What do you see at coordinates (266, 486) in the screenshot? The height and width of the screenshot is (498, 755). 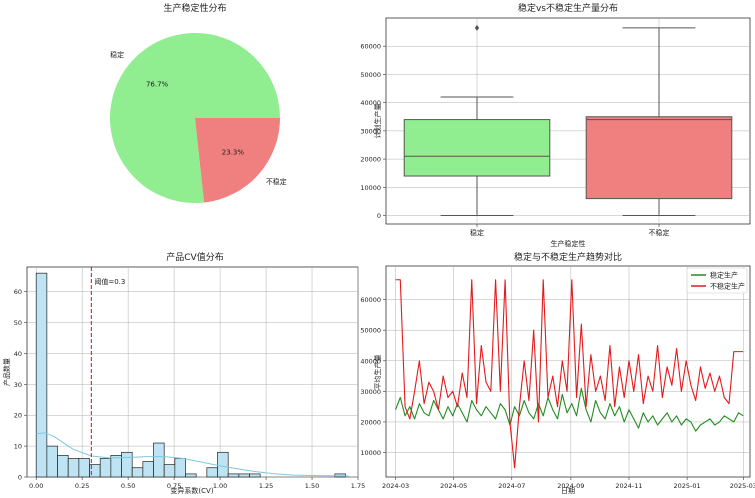 I see `hist-x-tick-label: 1.25` at bounding box center [266, 486].